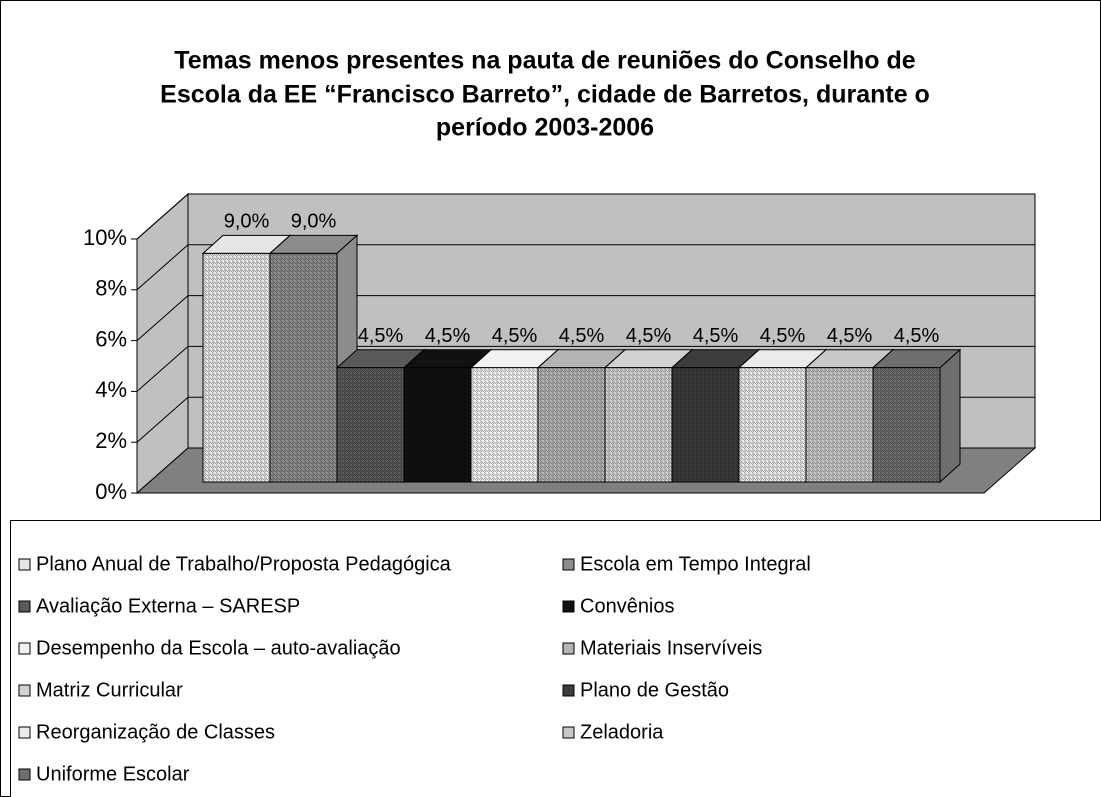 Image resolution: width=1101 pixels, height=797 pixels. Describe the element at coordinates (545, 128) in the screenshot. I see `title-line: período 2003-2006` at that location.